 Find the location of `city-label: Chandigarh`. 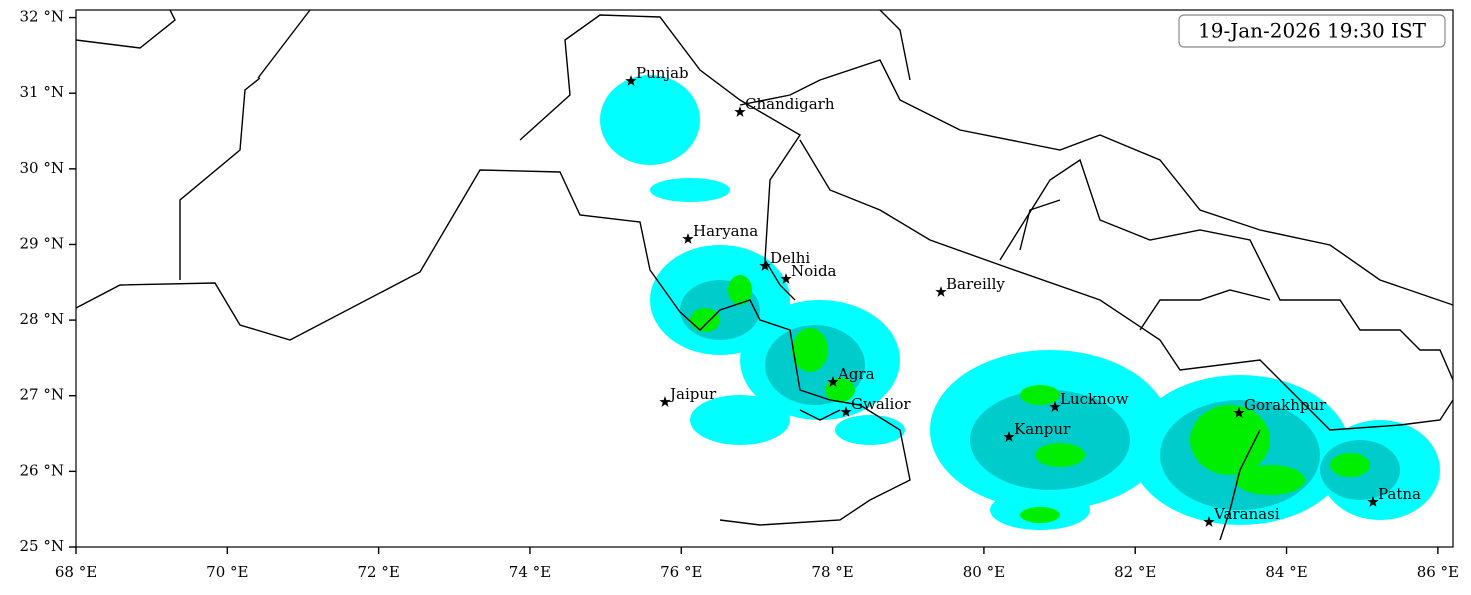

city-label: Chandigarh is located at coordinates (790, 104).